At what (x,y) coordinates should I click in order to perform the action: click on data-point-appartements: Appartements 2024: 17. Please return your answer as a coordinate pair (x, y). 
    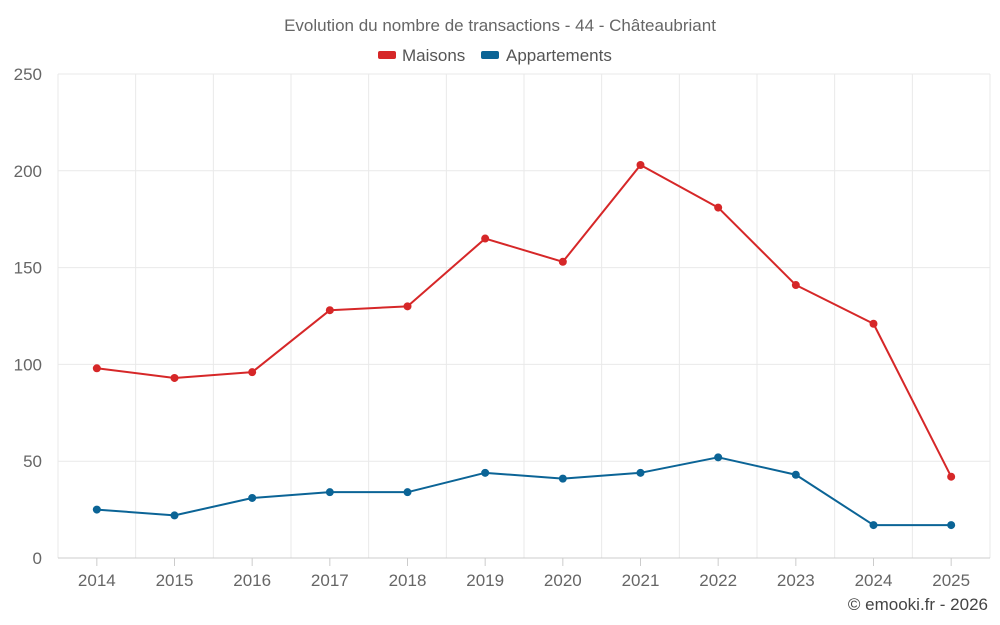
    Looking at the image, I should click on (873, 525).